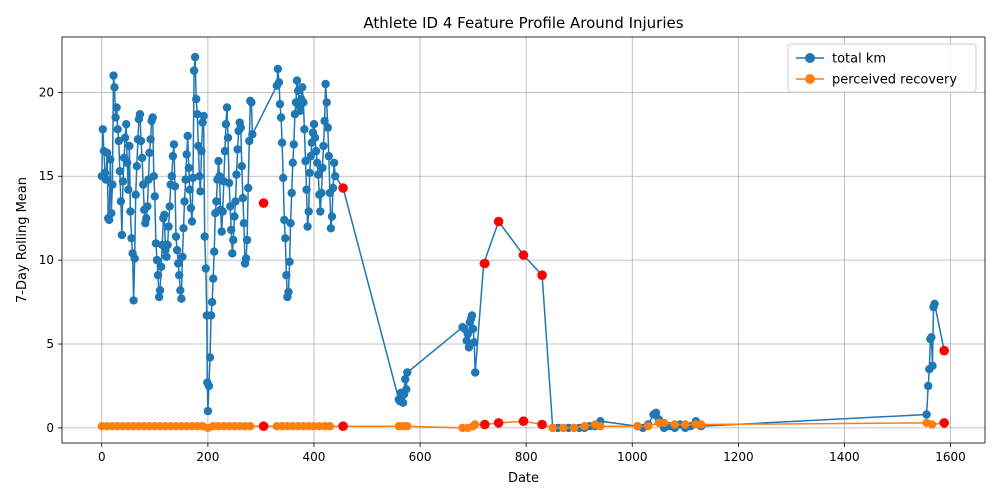  I want to click on x-axis-label: Date, so click(523, 478).